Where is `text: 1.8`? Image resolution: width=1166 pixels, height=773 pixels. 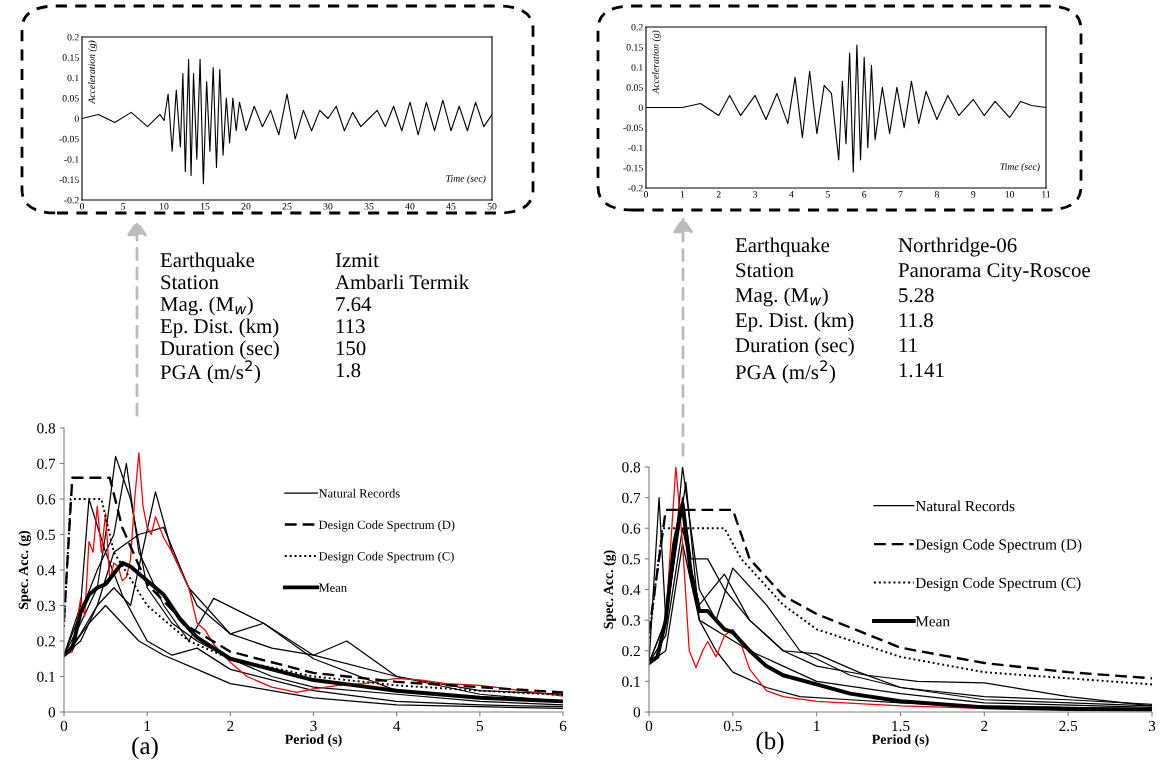 text: 1.8 is located at coordinates (348, 370).